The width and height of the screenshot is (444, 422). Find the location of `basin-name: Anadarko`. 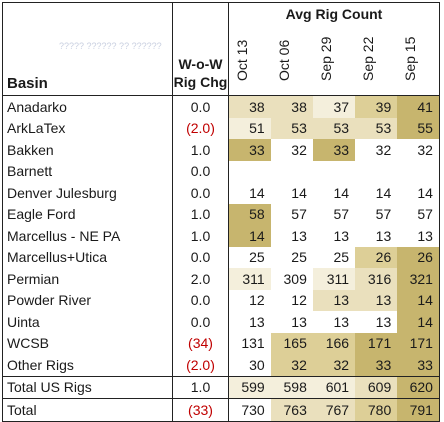

basin-name: Anadarko is located at coordinates (87, 106).